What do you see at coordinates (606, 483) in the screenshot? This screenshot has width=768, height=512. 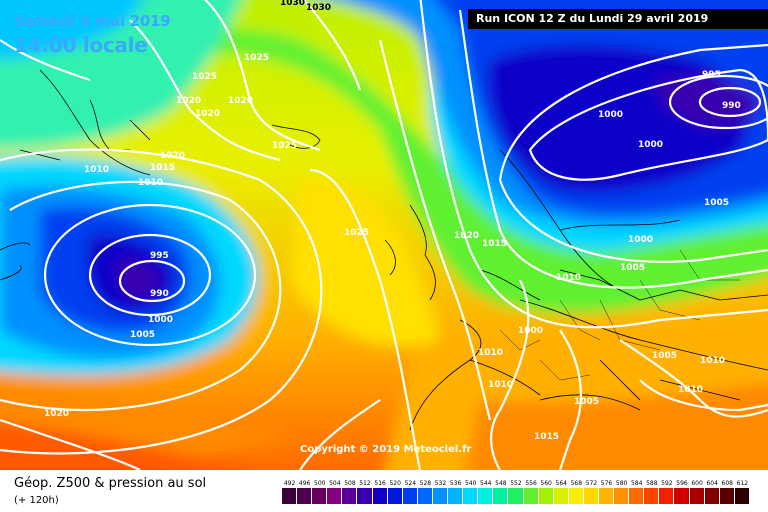 I see `scale-label: 576` at bounding box center [606, 483].